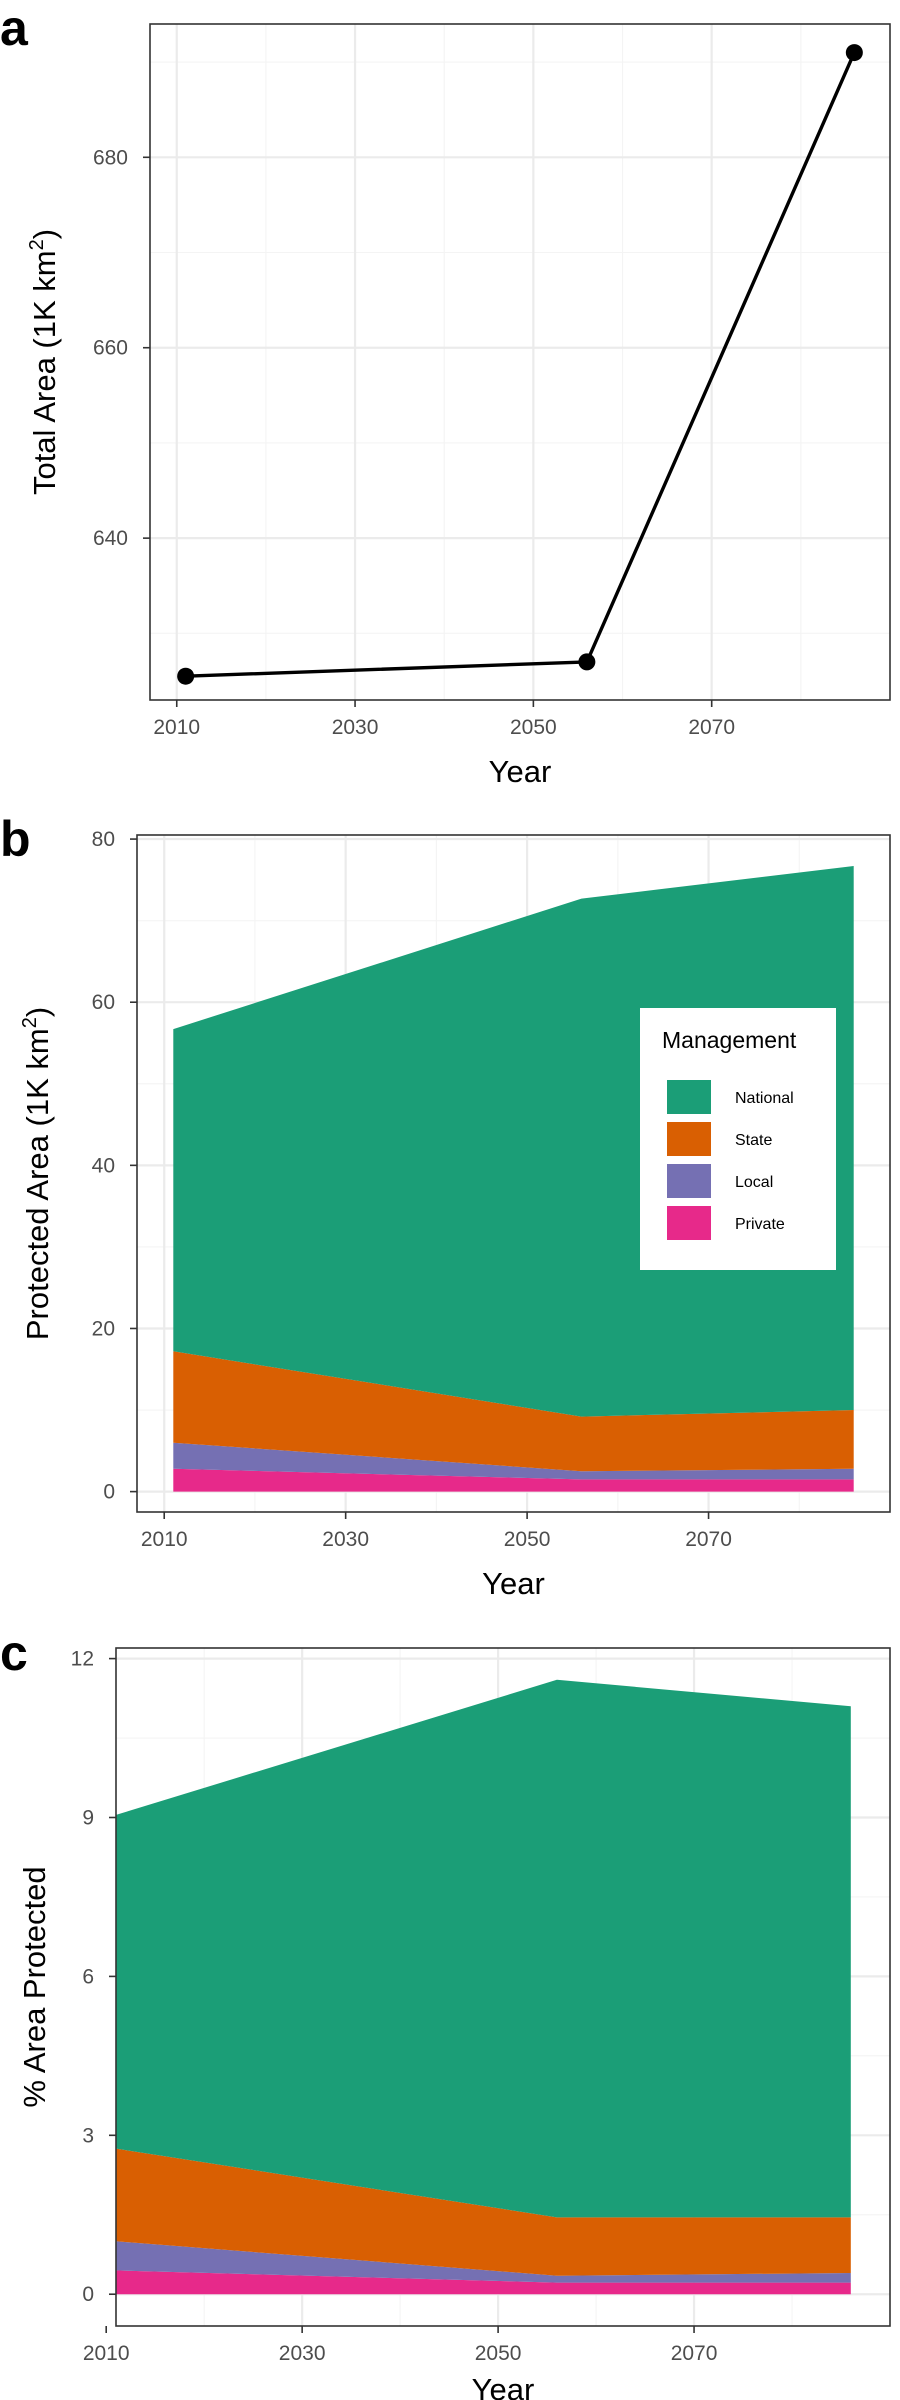 The image size is (900, 2400). What do you see at coordinates (689, 1097) in the screenshot?
I see `legend-key-national` at bounding box center [689, 1097].